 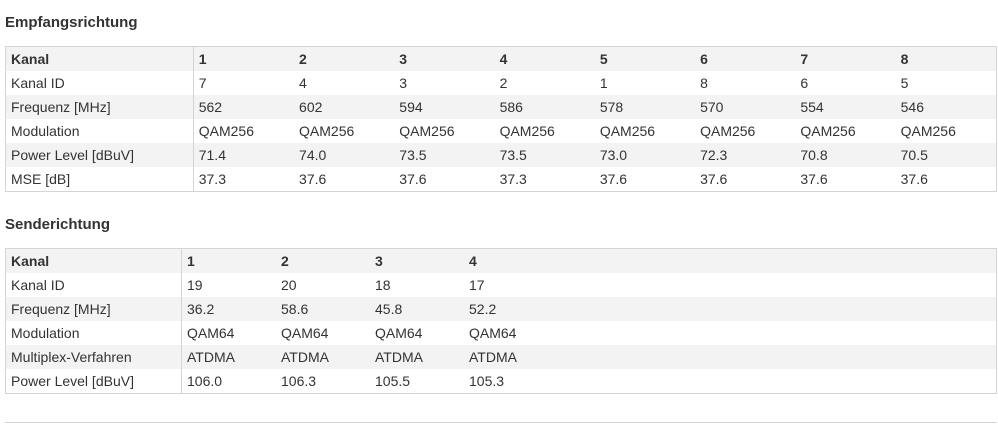 I want to click on cell: 554, so click(x=845, y=107).